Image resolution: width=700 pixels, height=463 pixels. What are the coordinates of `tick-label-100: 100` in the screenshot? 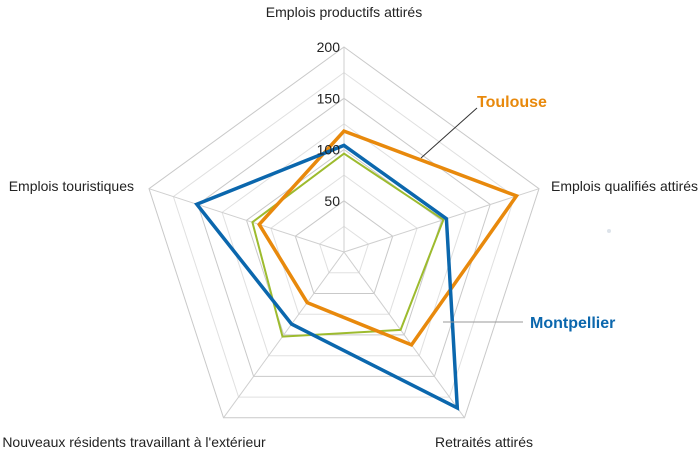 It's located at (329, 150).